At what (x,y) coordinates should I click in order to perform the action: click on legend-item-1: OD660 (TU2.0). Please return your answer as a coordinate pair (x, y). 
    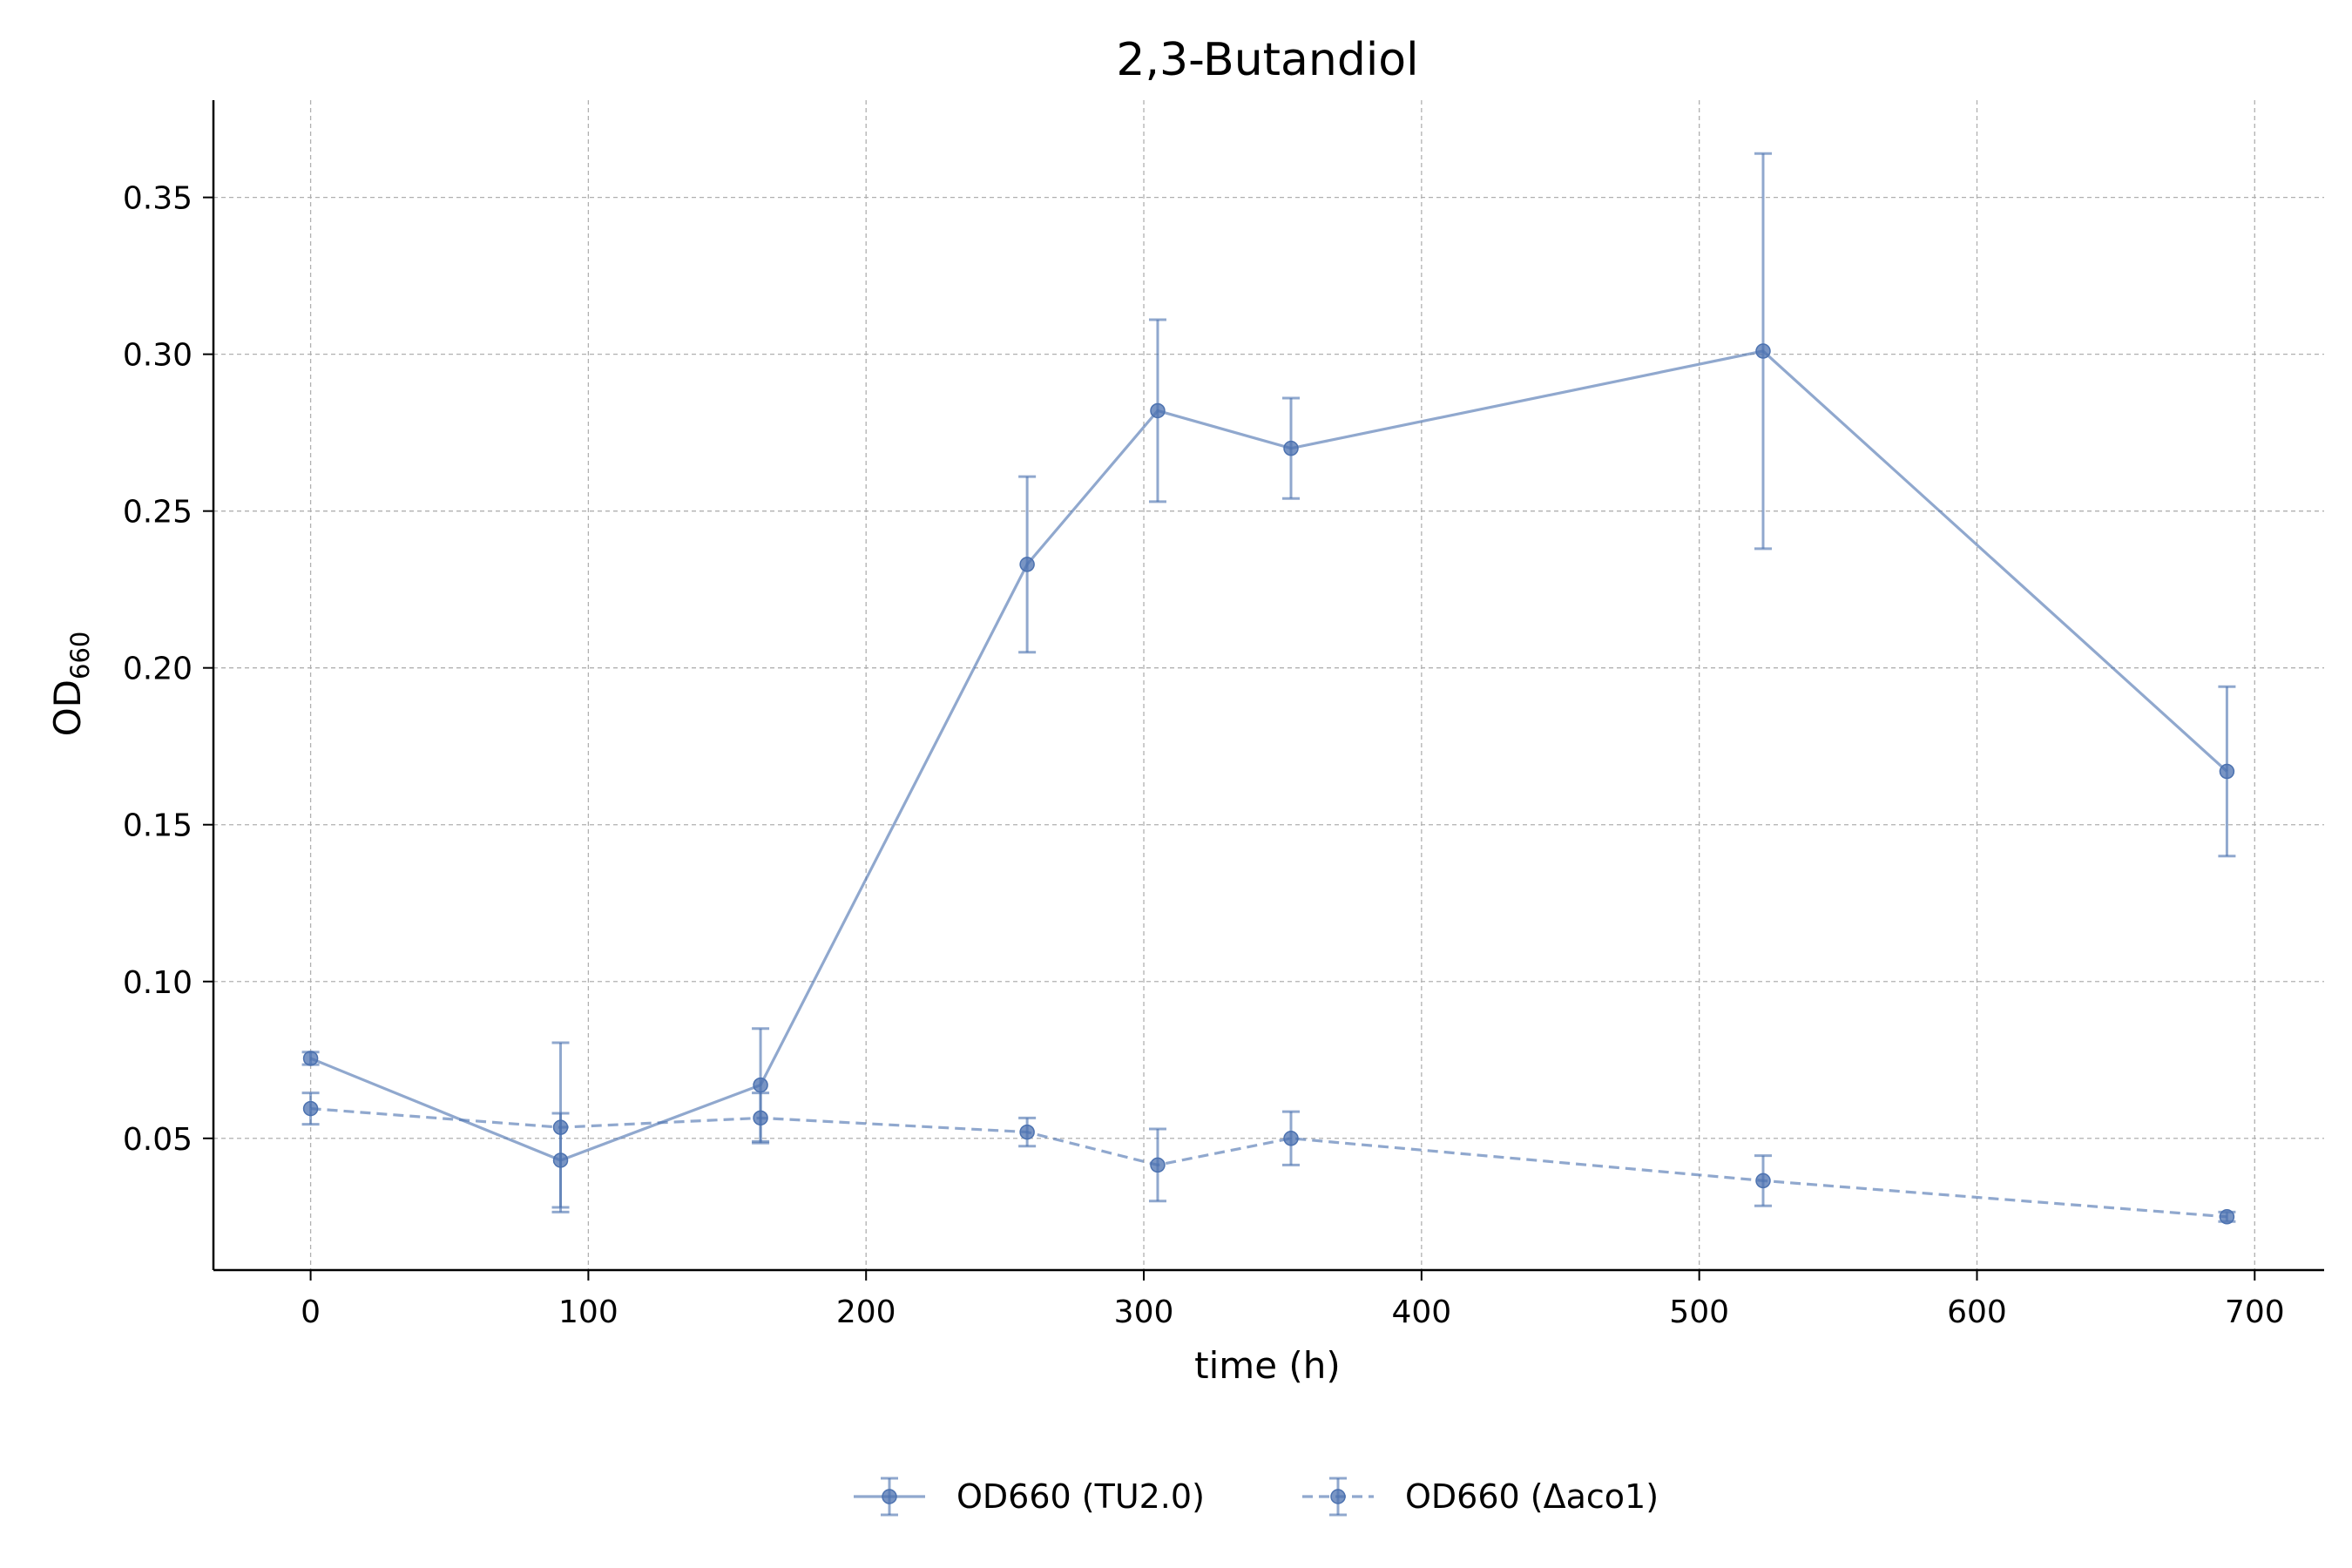
    Looking at the image, I should click on (1029, 1497).